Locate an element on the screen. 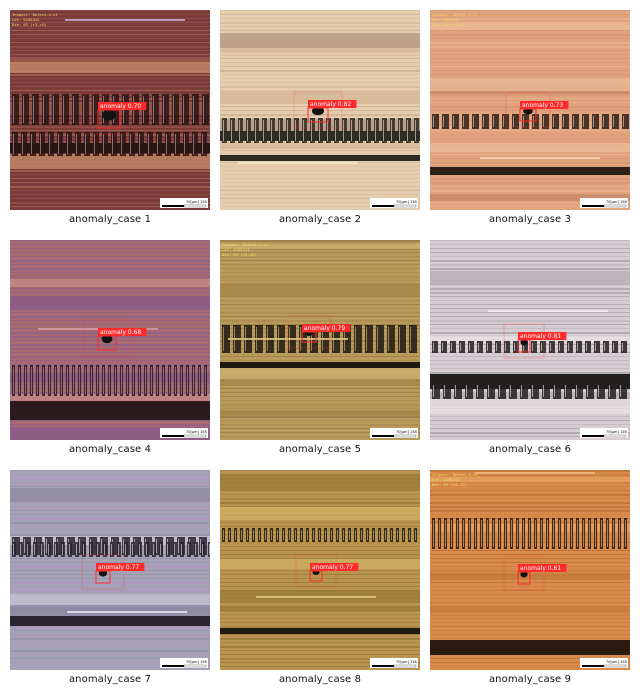 The image size is (640, 700). detection: anomaly 0.82 is located at coordinates (325, 110).